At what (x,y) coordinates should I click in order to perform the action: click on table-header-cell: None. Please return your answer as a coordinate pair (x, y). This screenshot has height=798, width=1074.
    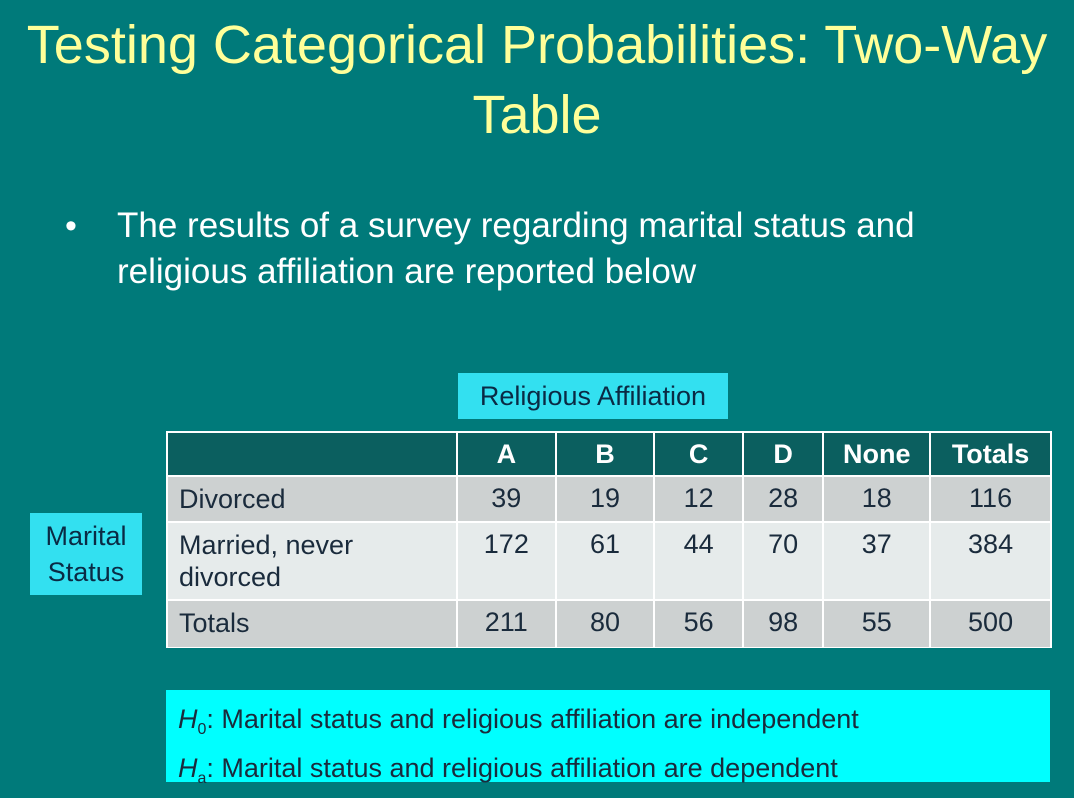
    Looking at the image, I should click on (877, 454).